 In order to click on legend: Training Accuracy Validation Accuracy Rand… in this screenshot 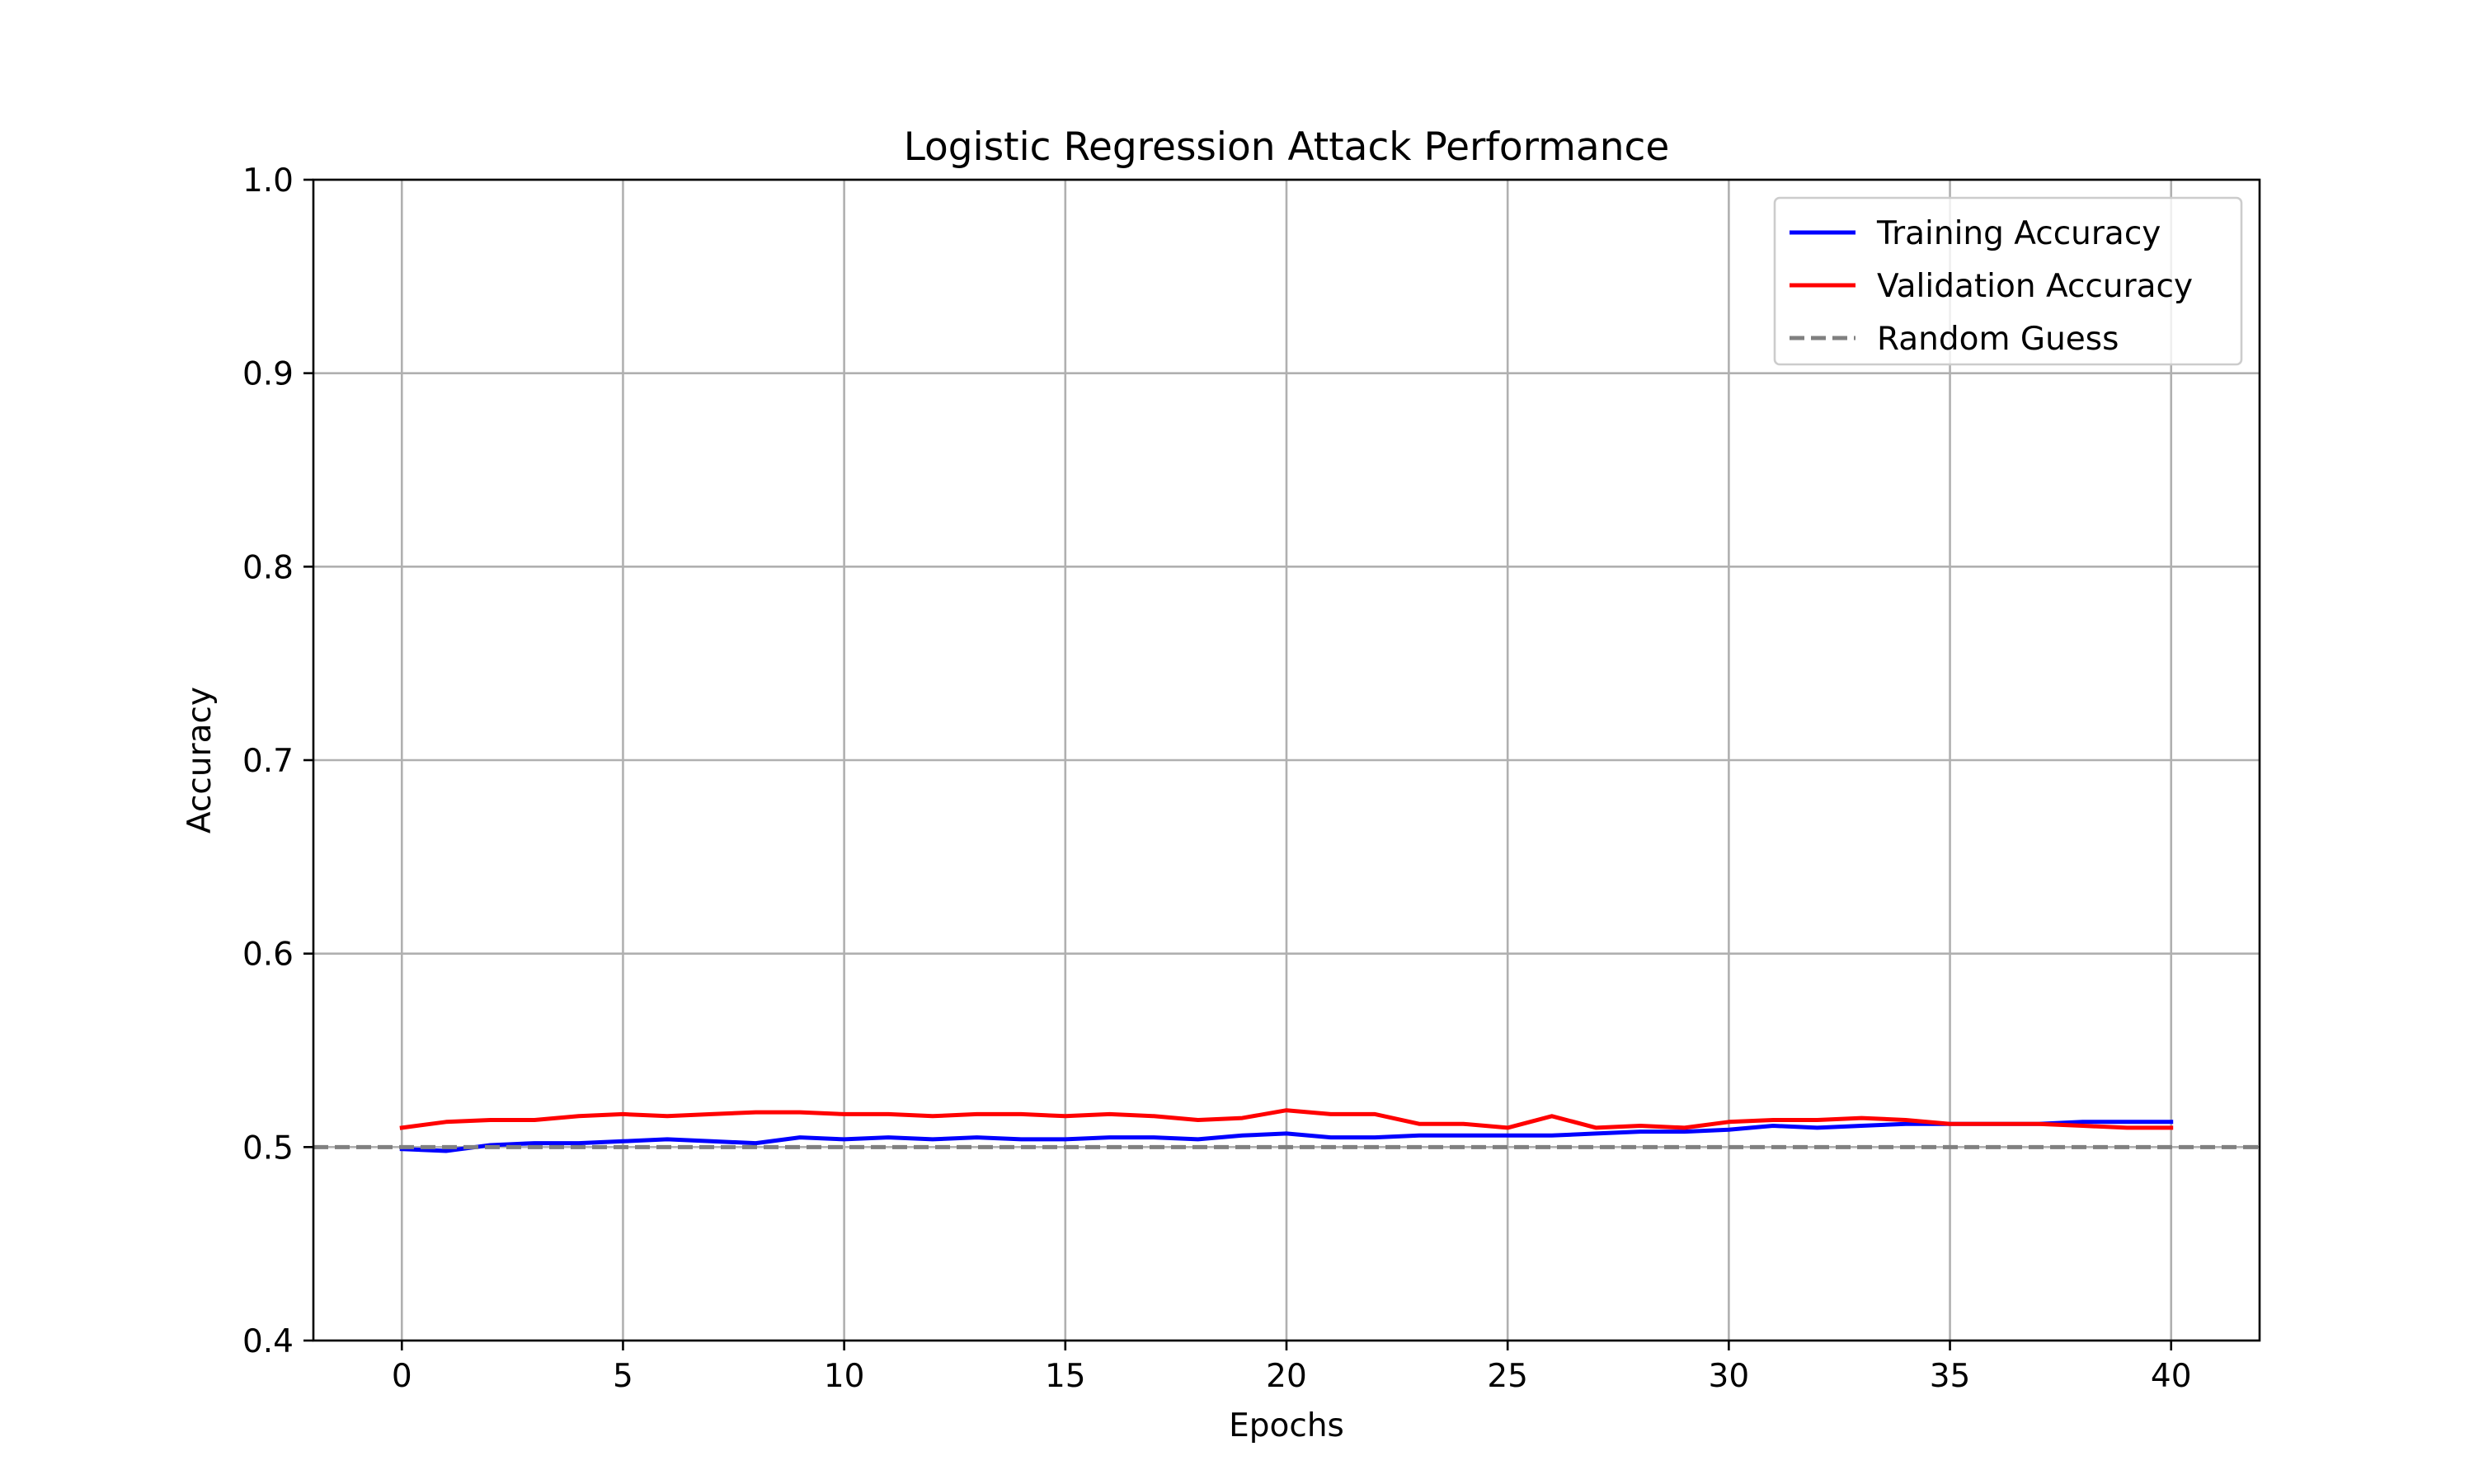, I will do `click(2008, 281)`.